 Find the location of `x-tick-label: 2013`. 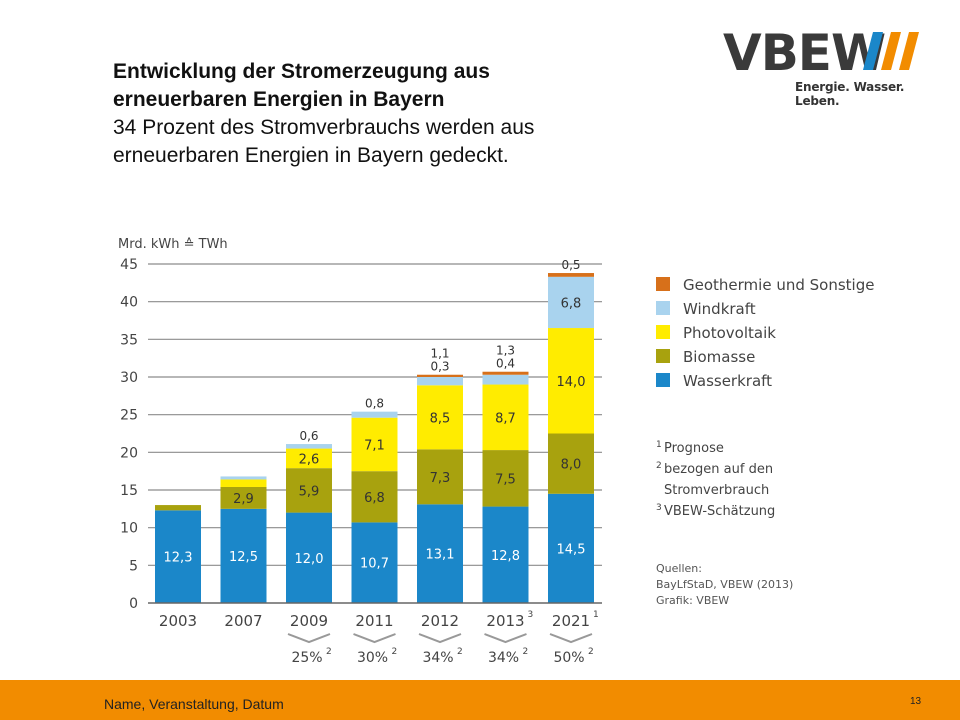

x-tick-label: 2013 is located at coordinates (505, 621).